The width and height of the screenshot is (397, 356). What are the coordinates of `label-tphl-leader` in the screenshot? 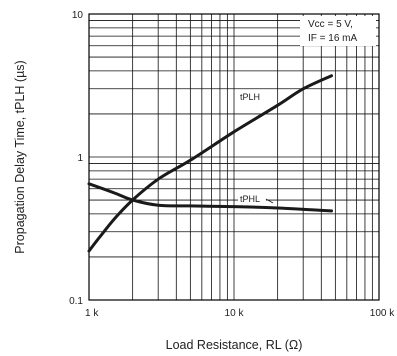 It's located at (269, 201).